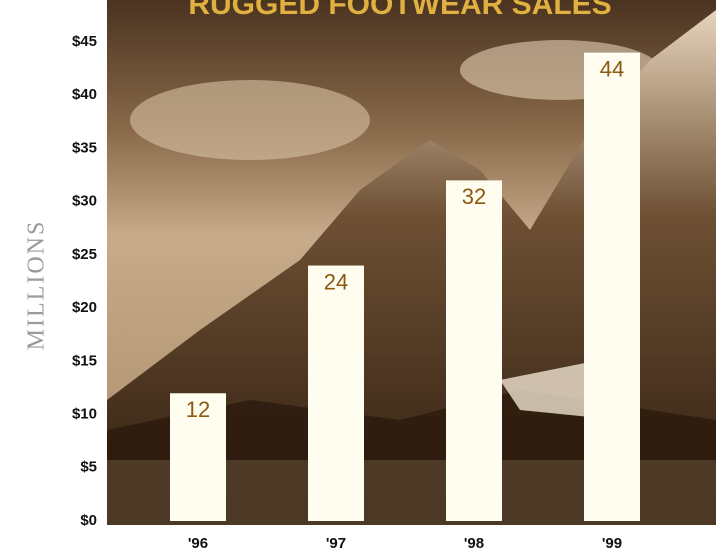  Describe the element at coordinates (399, 10) in the screenshot. I see `chart-title: RUGGED FOOTWEAR SALES` at that location.